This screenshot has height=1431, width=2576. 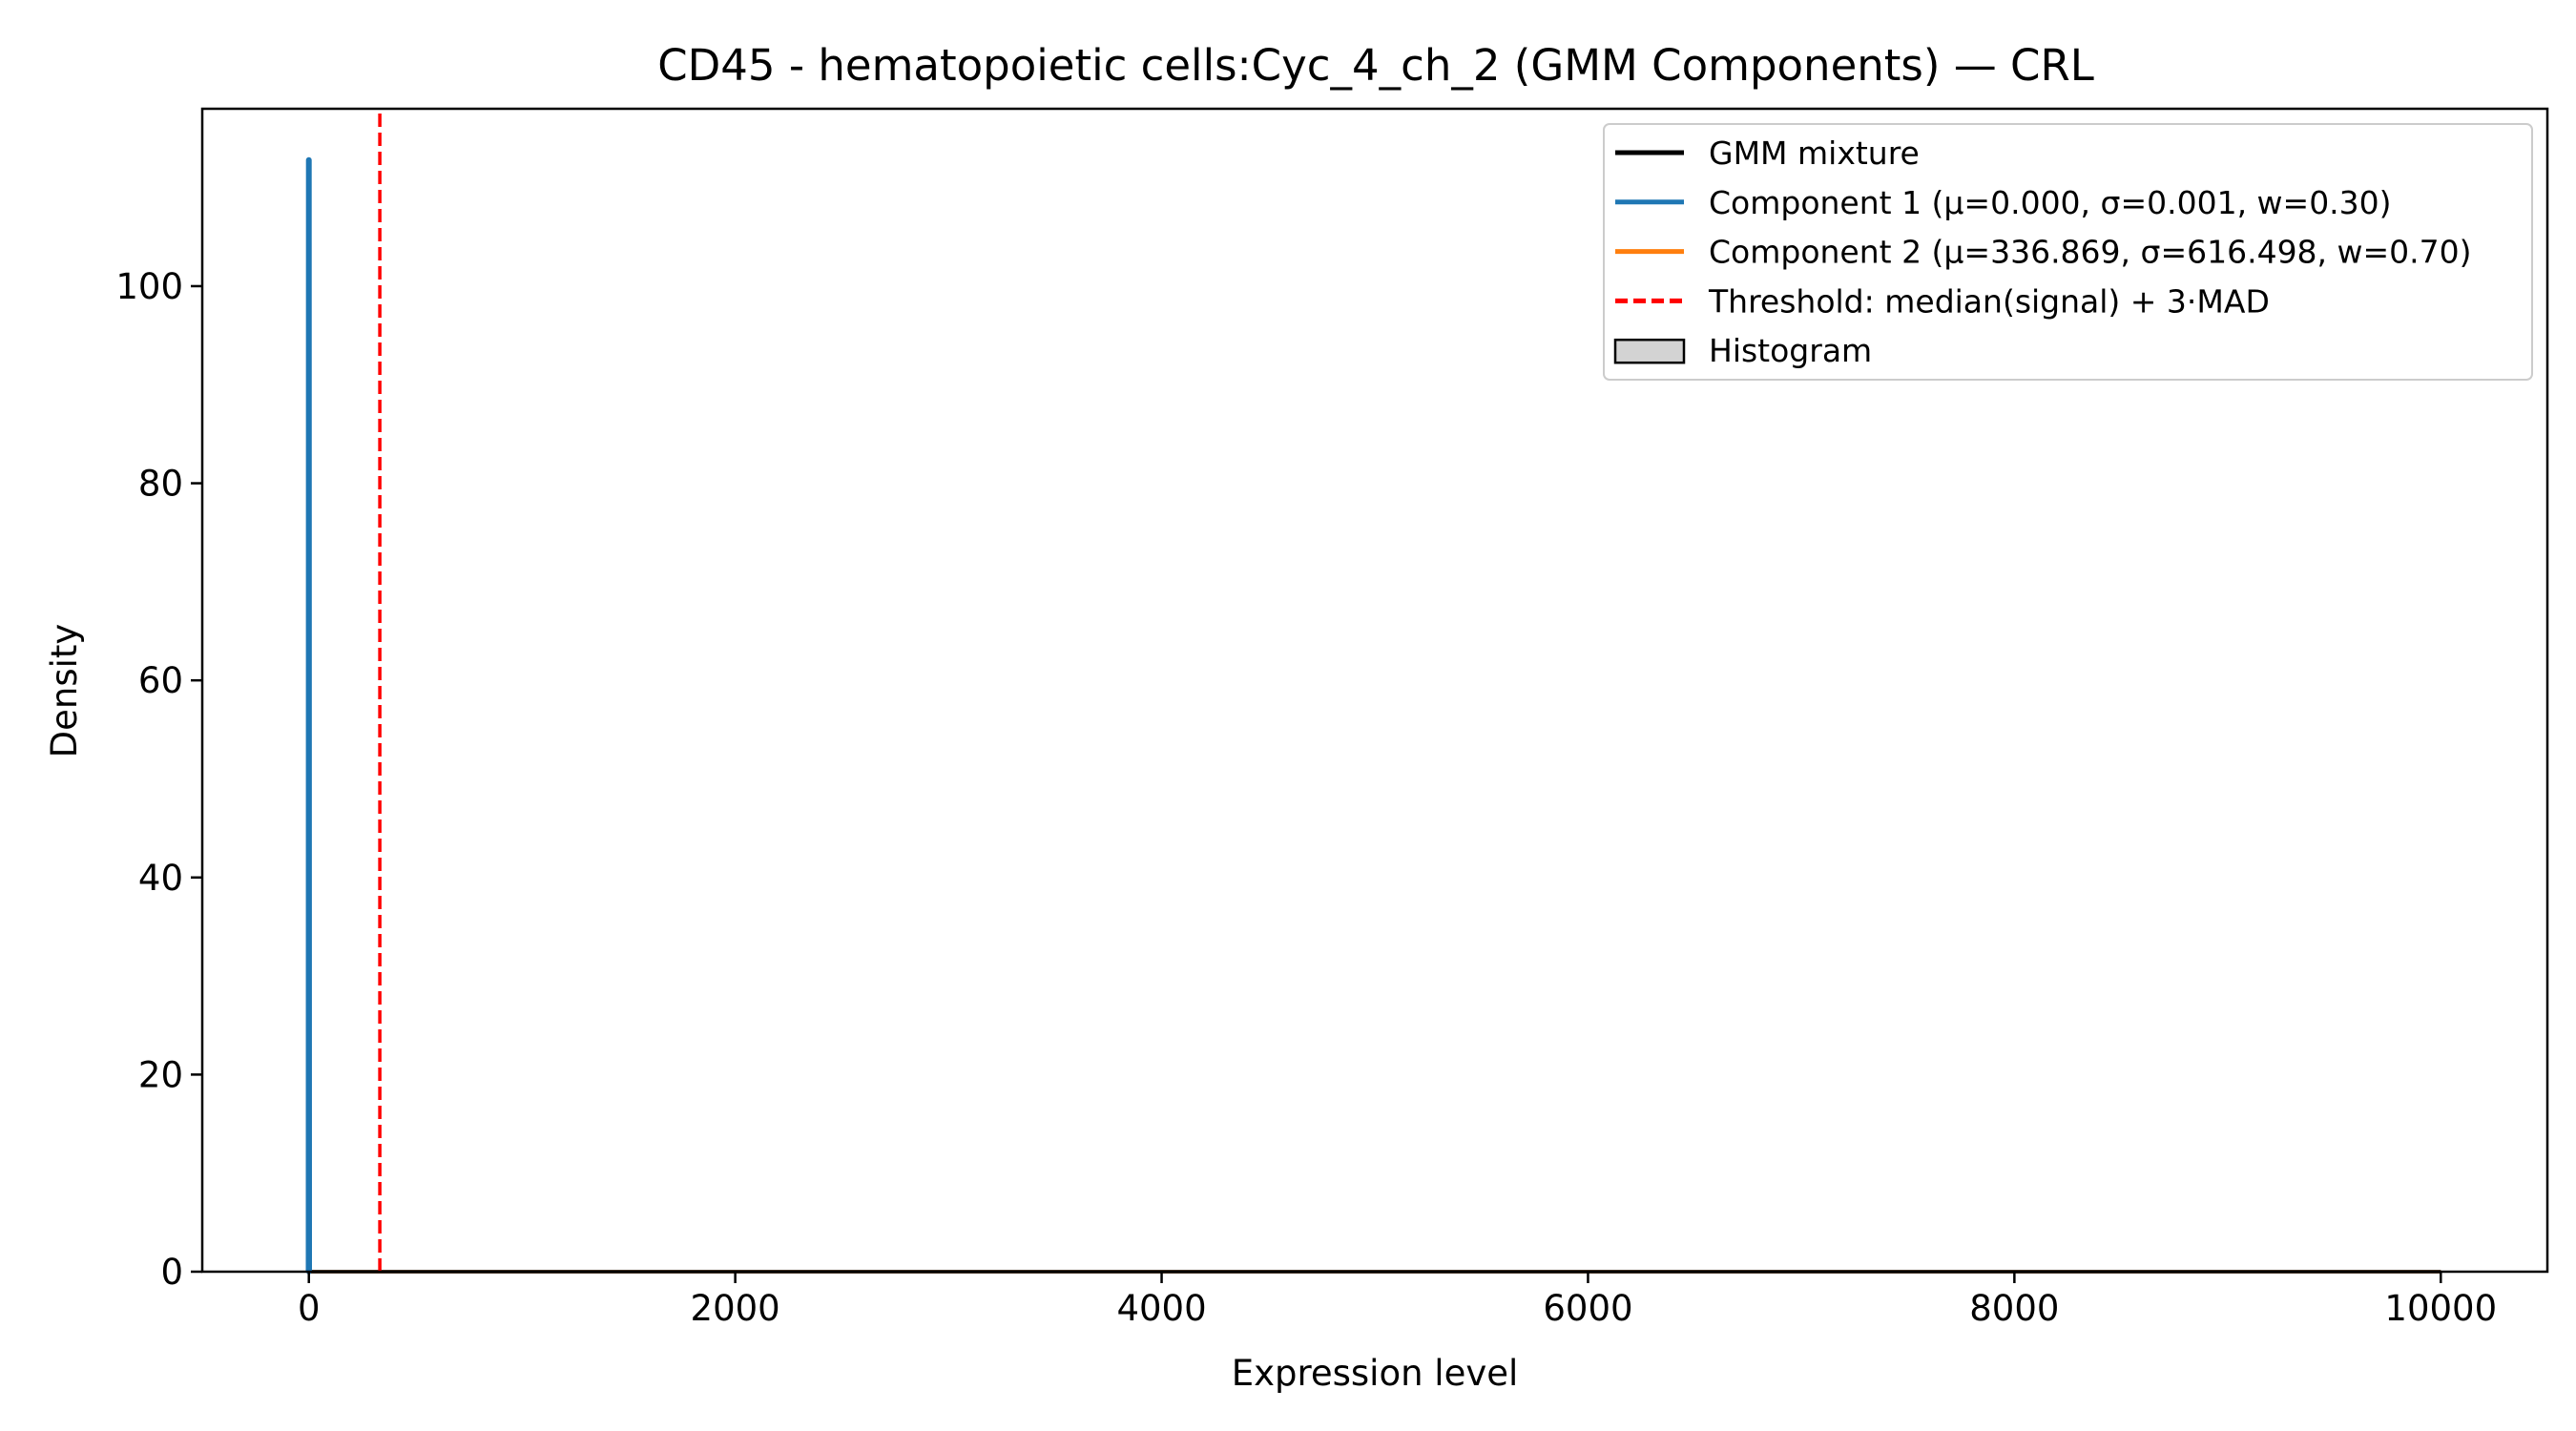 What do you see at coordinates (1989, 301) in the screenshot?
I see `legend-label: Threshold: median(signal) + 3·MAD` at bounding box center [1989, 301].